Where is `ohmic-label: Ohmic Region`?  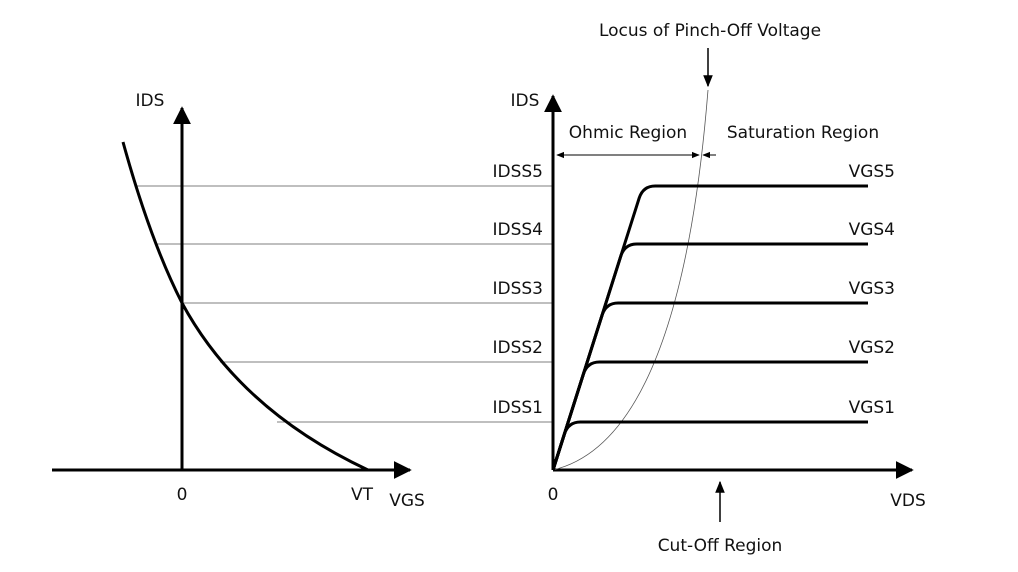 ohmic-label: Ohmic Region is located at coordinates (628, 133).